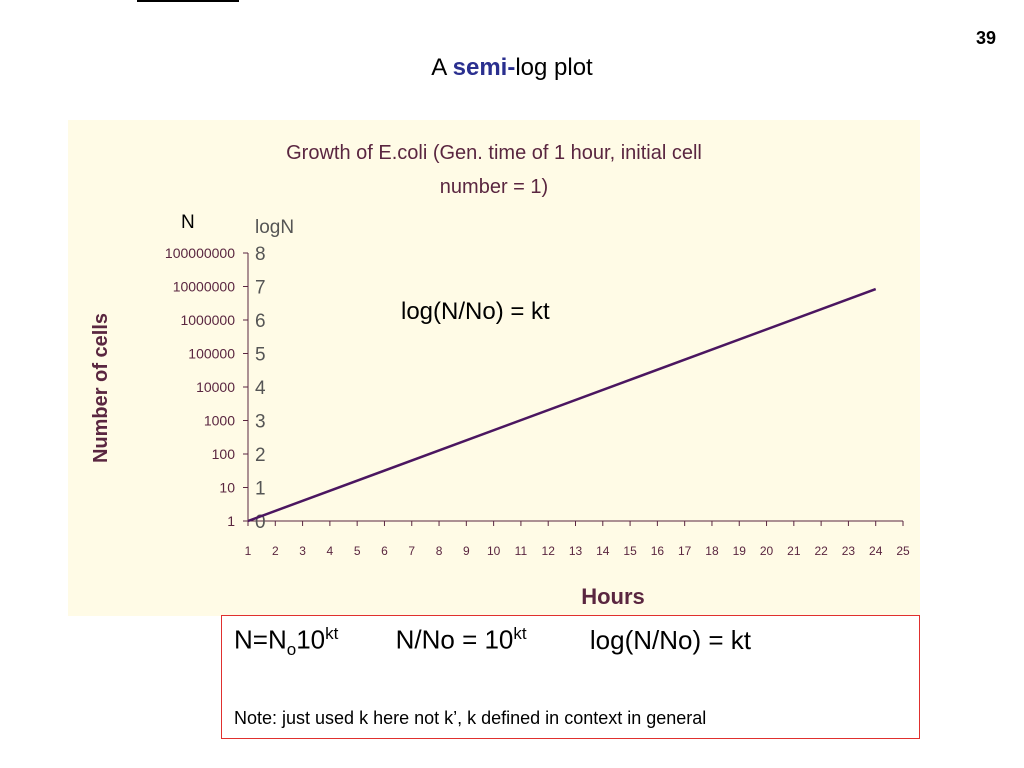 This screenshot has width=1024, height=768. I want to click on logN-tick-label: 0, so click(260, 522).